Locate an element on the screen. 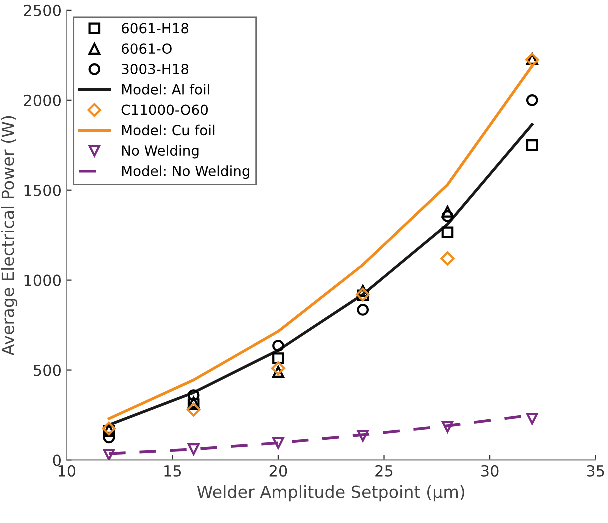 Image resolution: width=608 pixels, height=523 pixels. y-tick-label: 1000 is located at coordinates (43, 280).